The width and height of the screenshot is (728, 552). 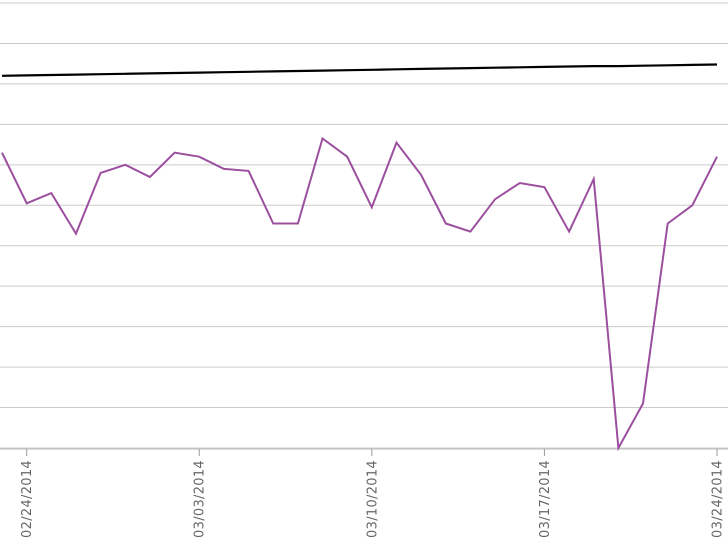 What do you see at coordinates (718, 499) in the screenshot?
I see `x-tick-label: 03/24/2014` at bounding box center [718, 499].